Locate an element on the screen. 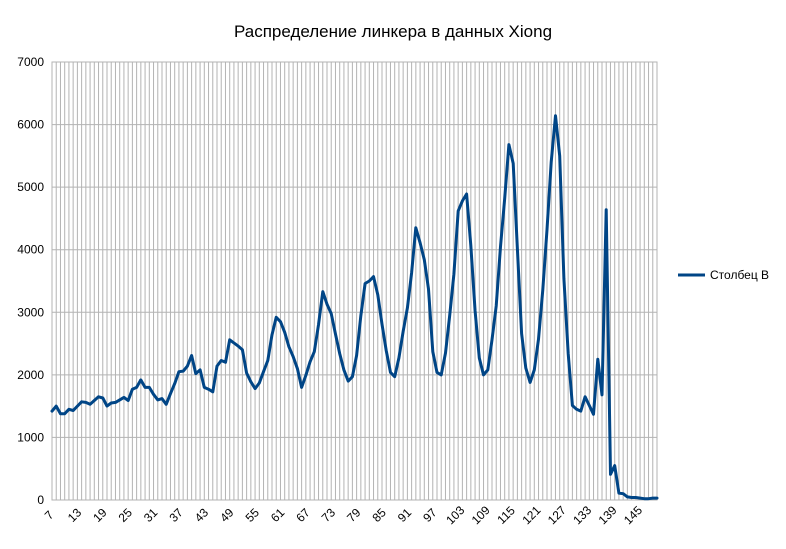 The width and height of the screenshot is (786, 549). y-tick-label: 2000 is located at coordinates (30, 375).